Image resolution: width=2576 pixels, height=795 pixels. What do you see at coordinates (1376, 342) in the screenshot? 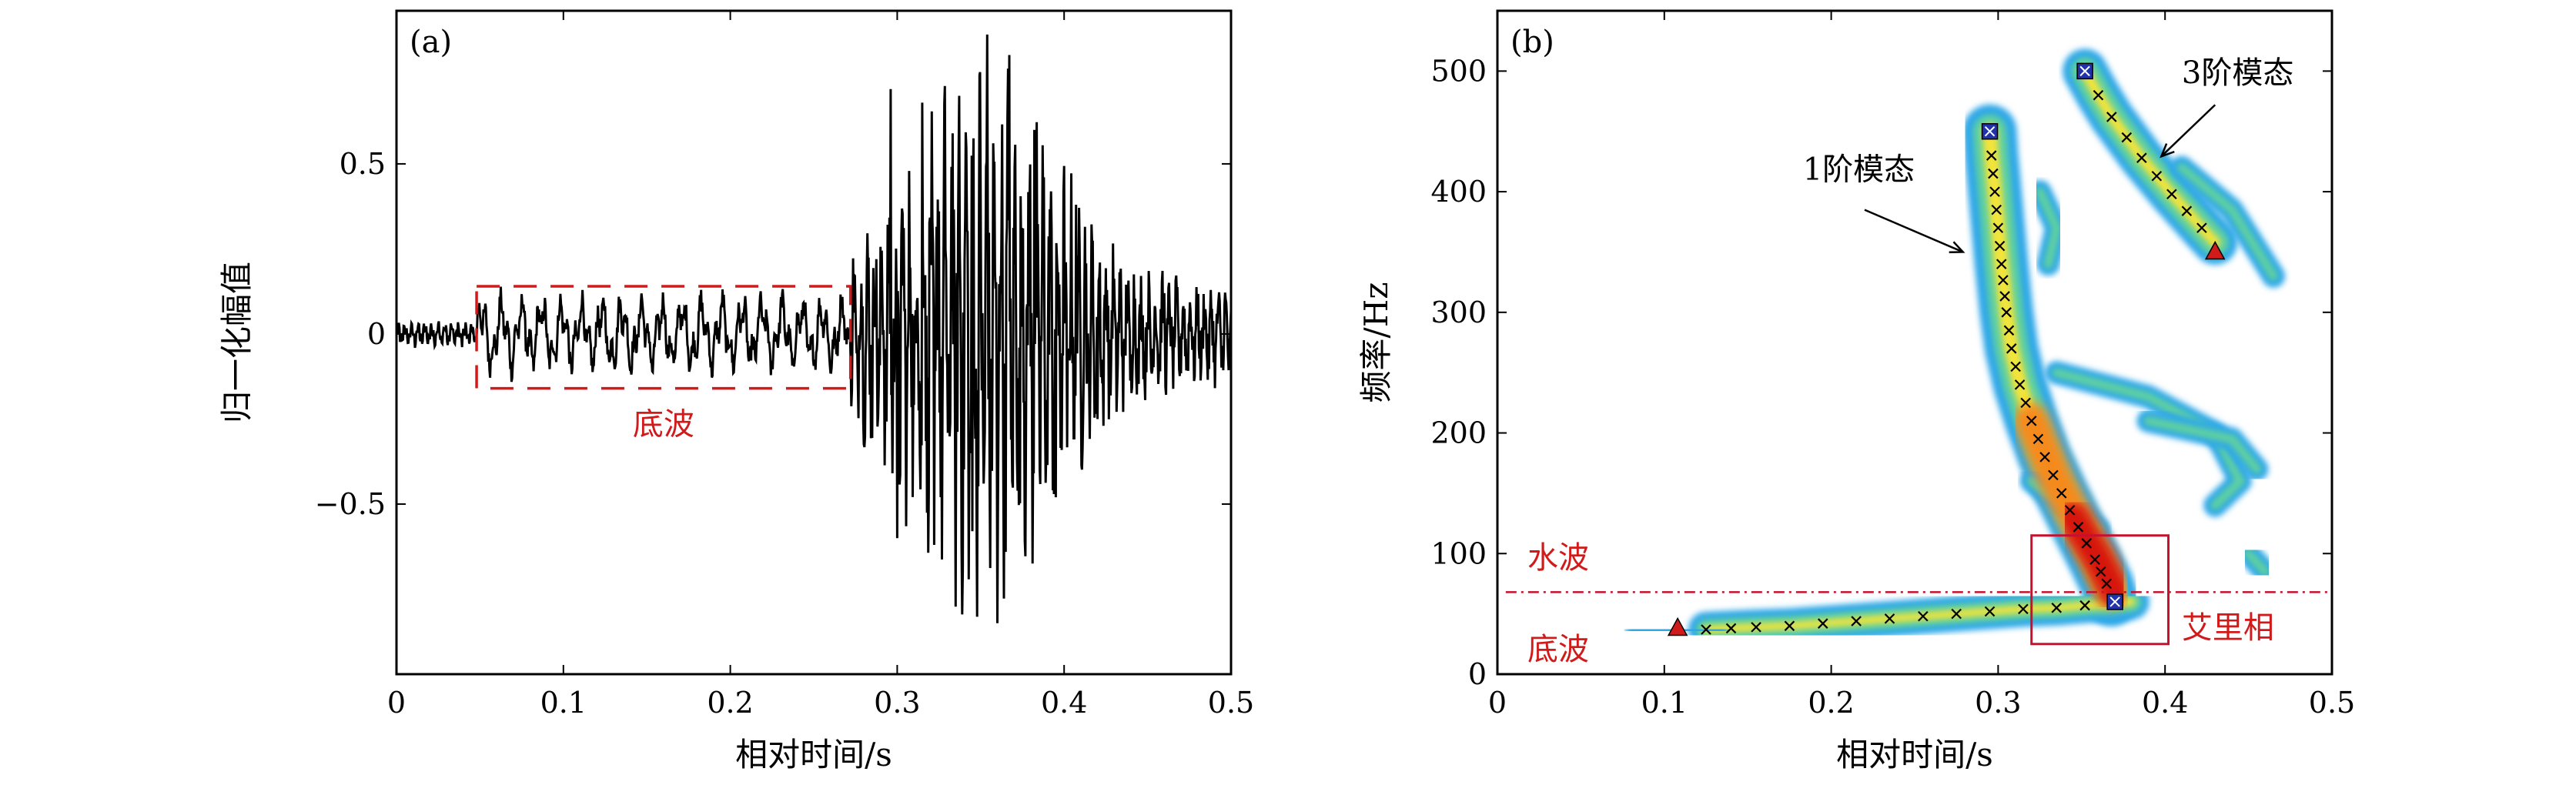
I see `panel-b-y-axis-label: 频率/Hz` at bounding box center [1376, 342].